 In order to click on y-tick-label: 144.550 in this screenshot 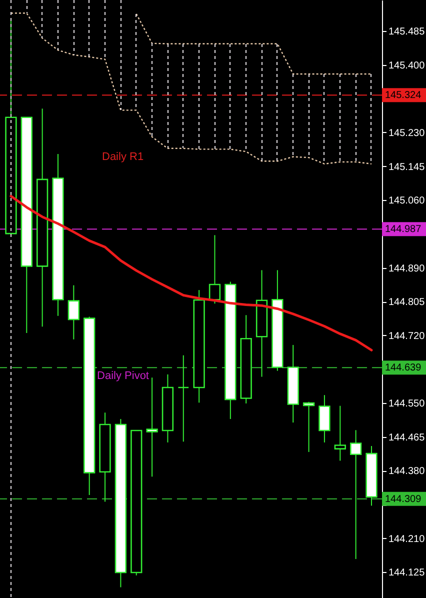, I will do `click(407, 404)`.